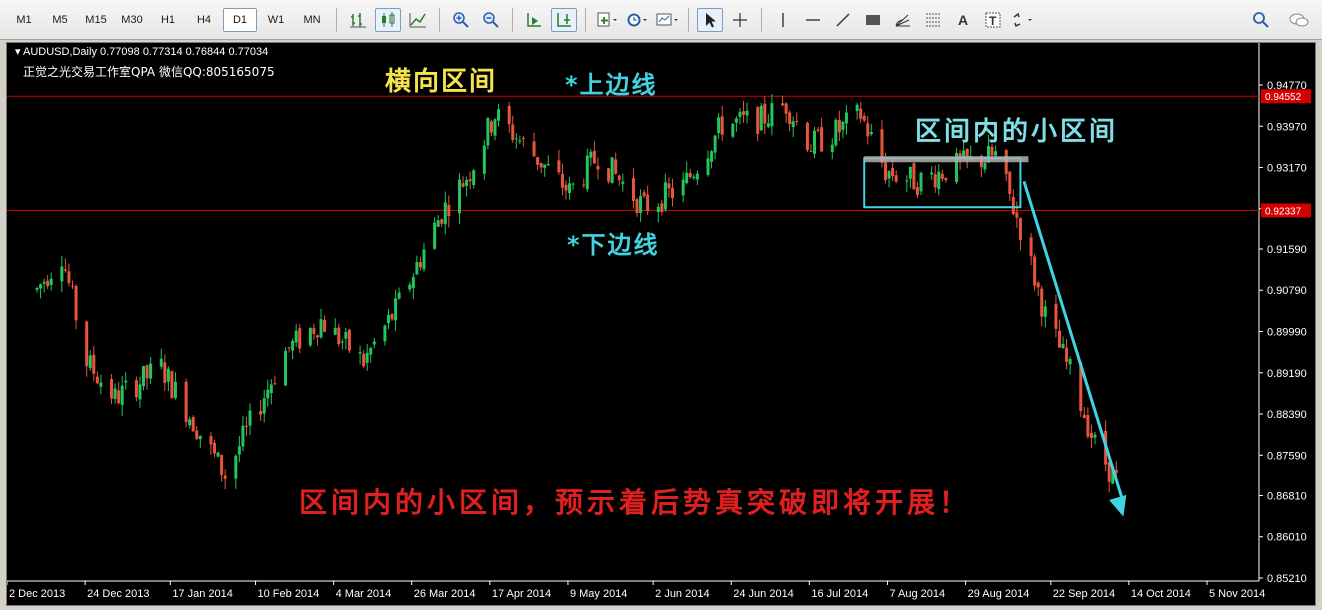 The image size is (1322, 610). I want to click on fibonacci-fan-icon, so click(903, 20).